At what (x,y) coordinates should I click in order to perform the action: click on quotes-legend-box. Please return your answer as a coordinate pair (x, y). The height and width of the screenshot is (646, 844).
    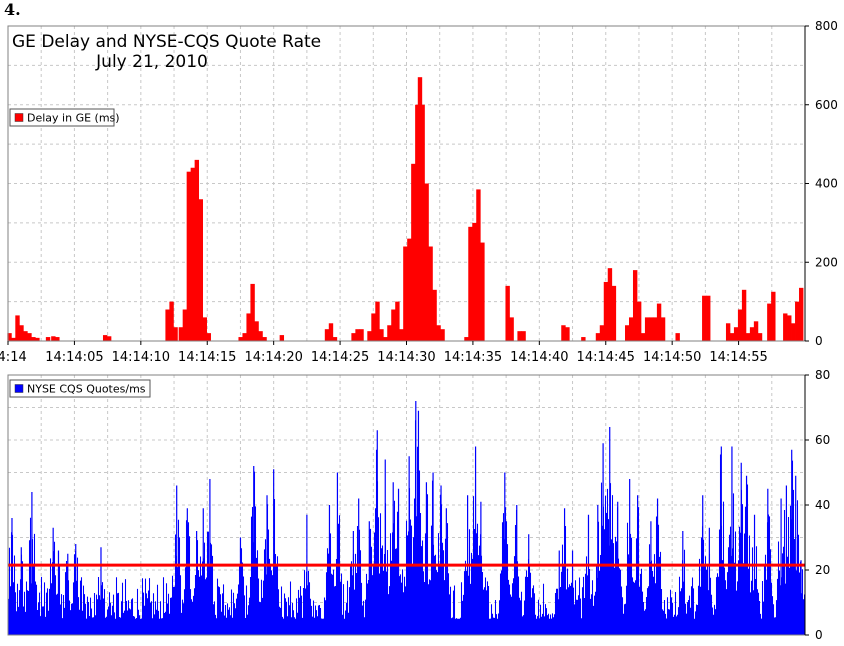
    Looking at the image, I should click on (80, 388).